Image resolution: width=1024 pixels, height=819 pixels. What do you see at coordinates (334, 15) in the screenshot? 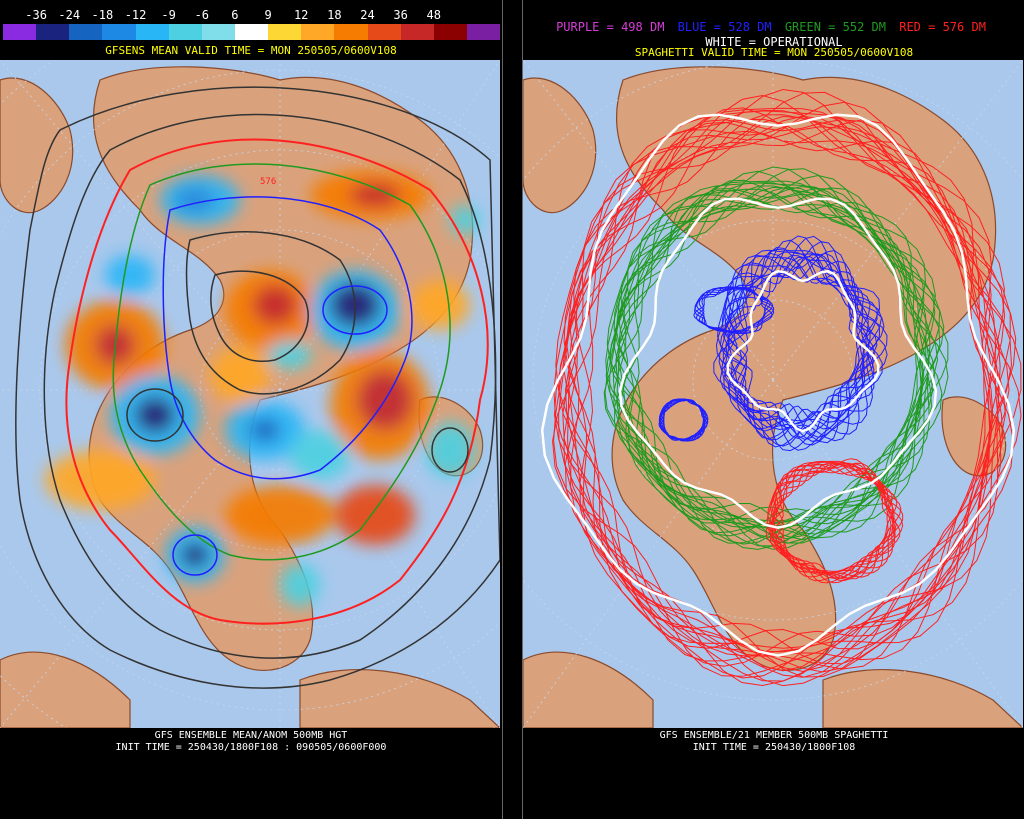
I see `scale-tick-label: 18` at bounding box center [334, 15].